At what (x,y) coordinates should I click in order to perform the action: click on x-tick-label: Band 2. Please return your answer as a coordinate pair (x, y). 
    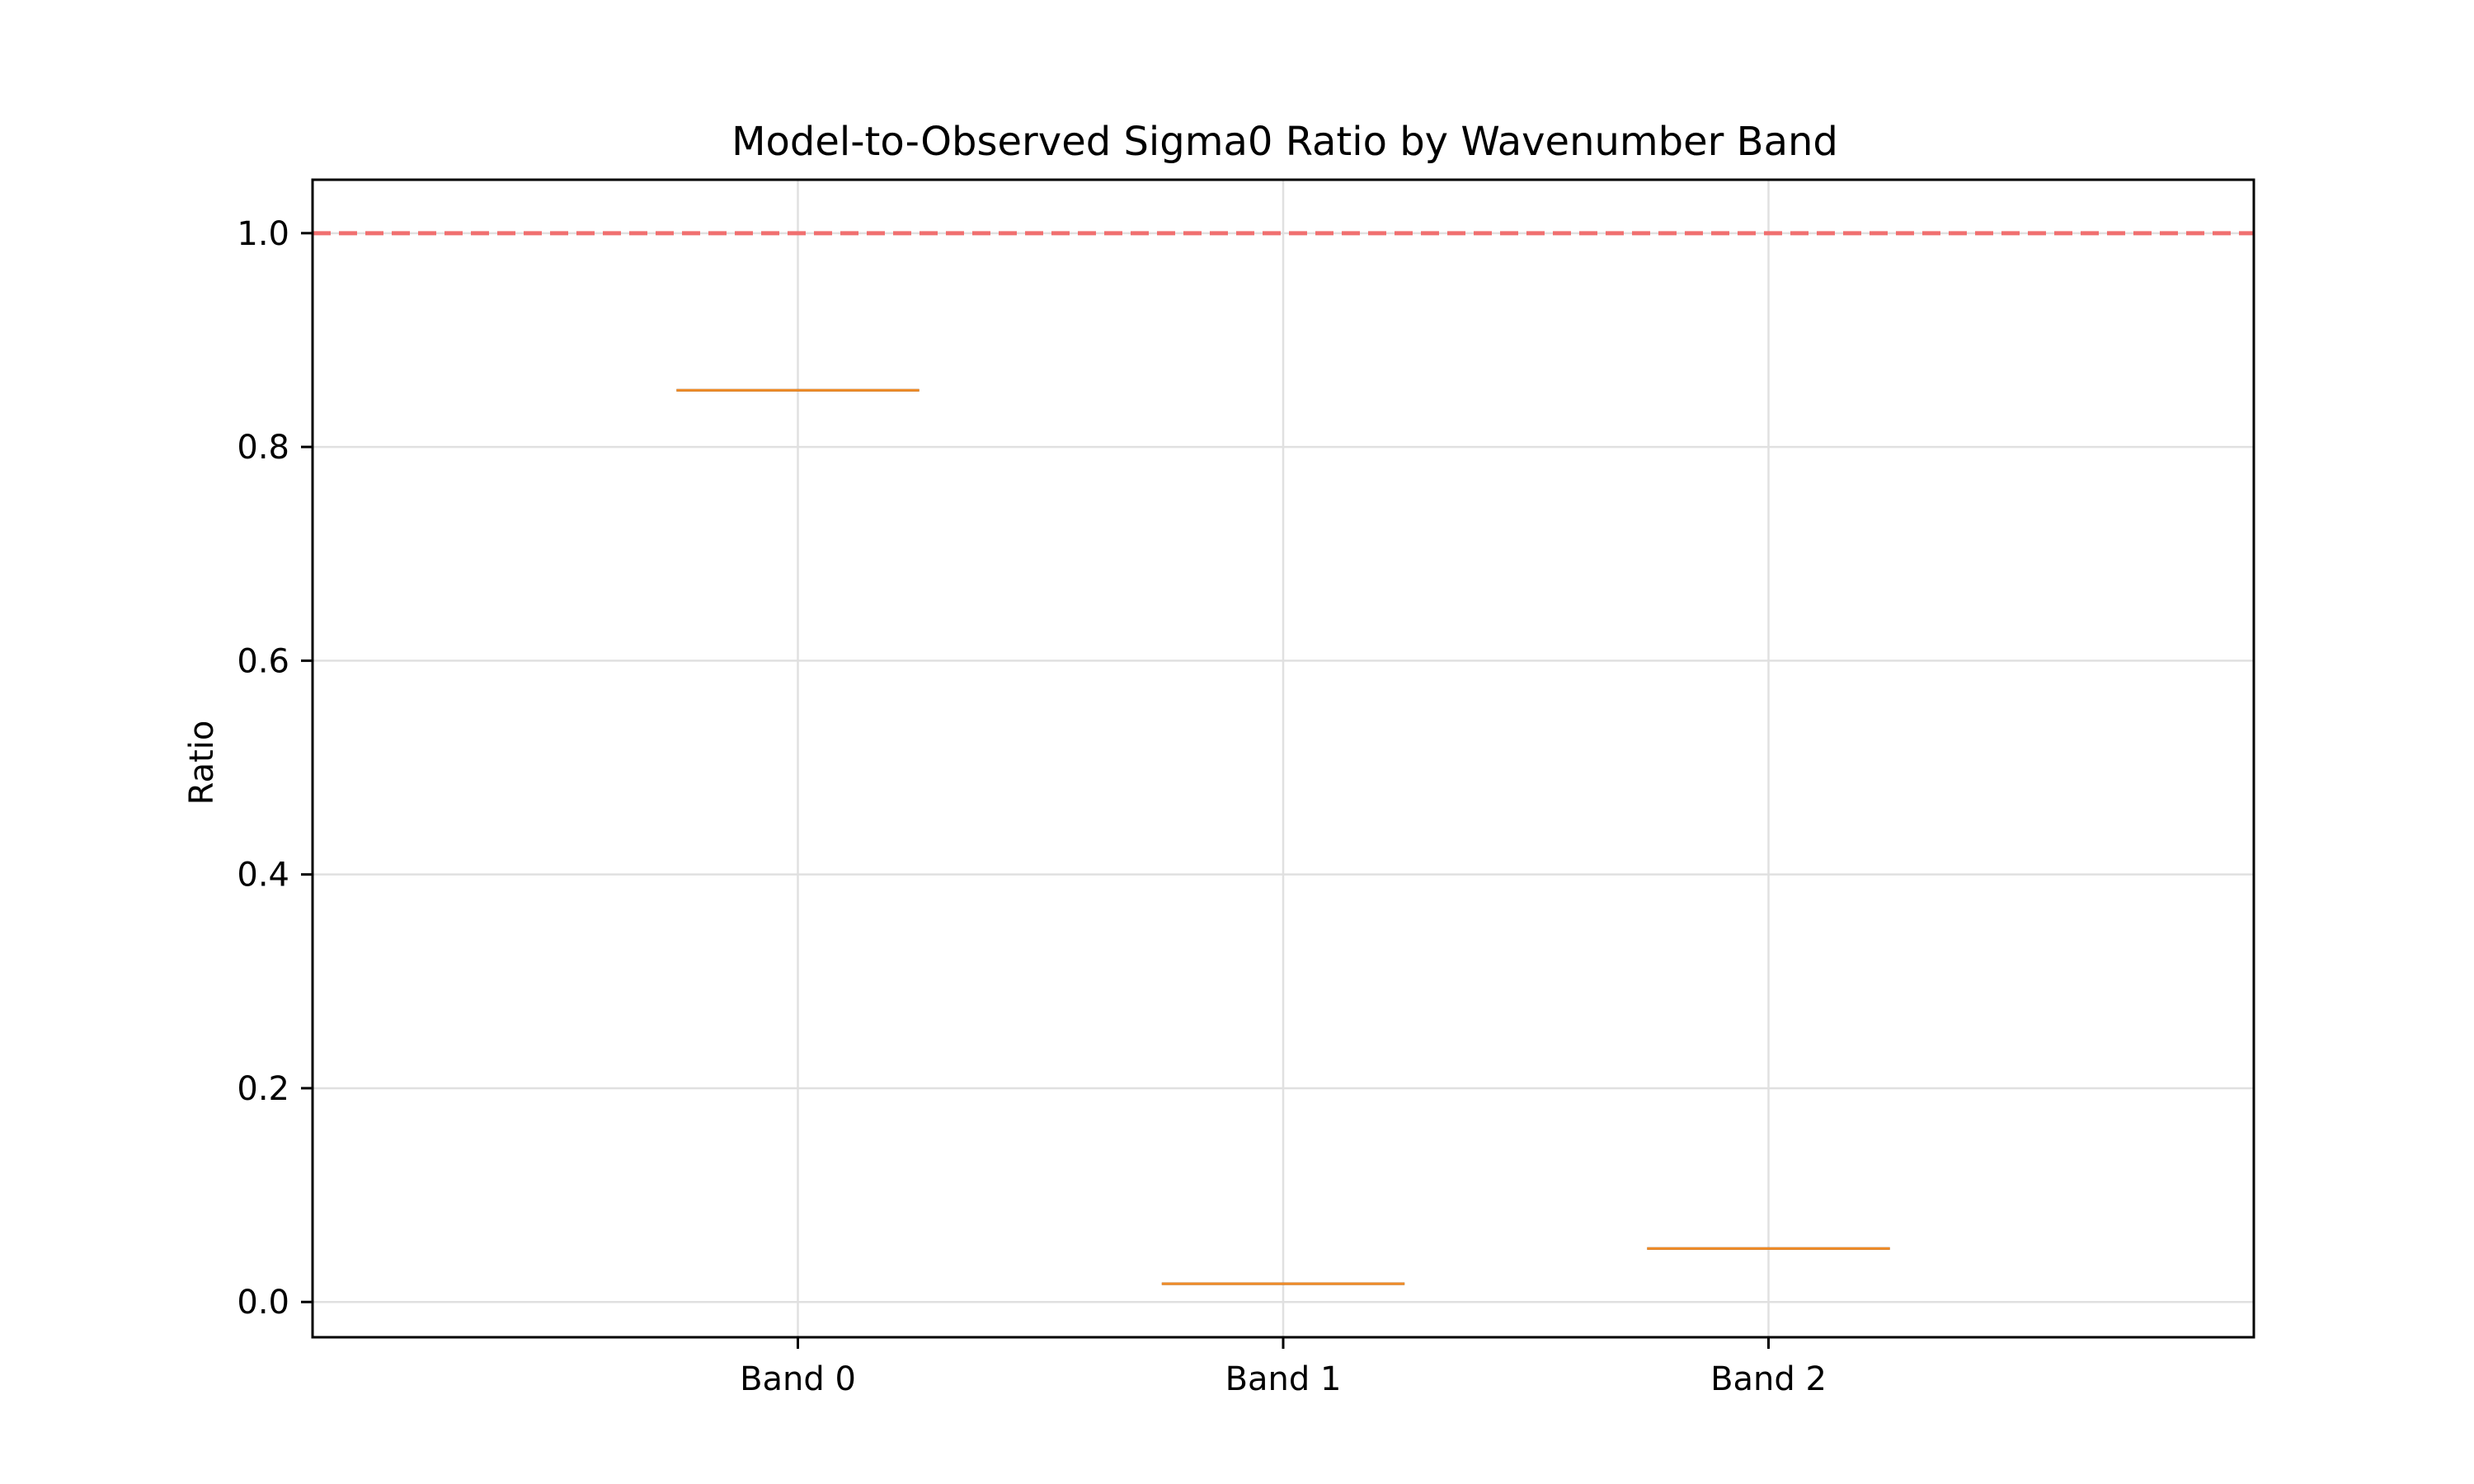
    Looking at the image, I should click on (1768, 1379).